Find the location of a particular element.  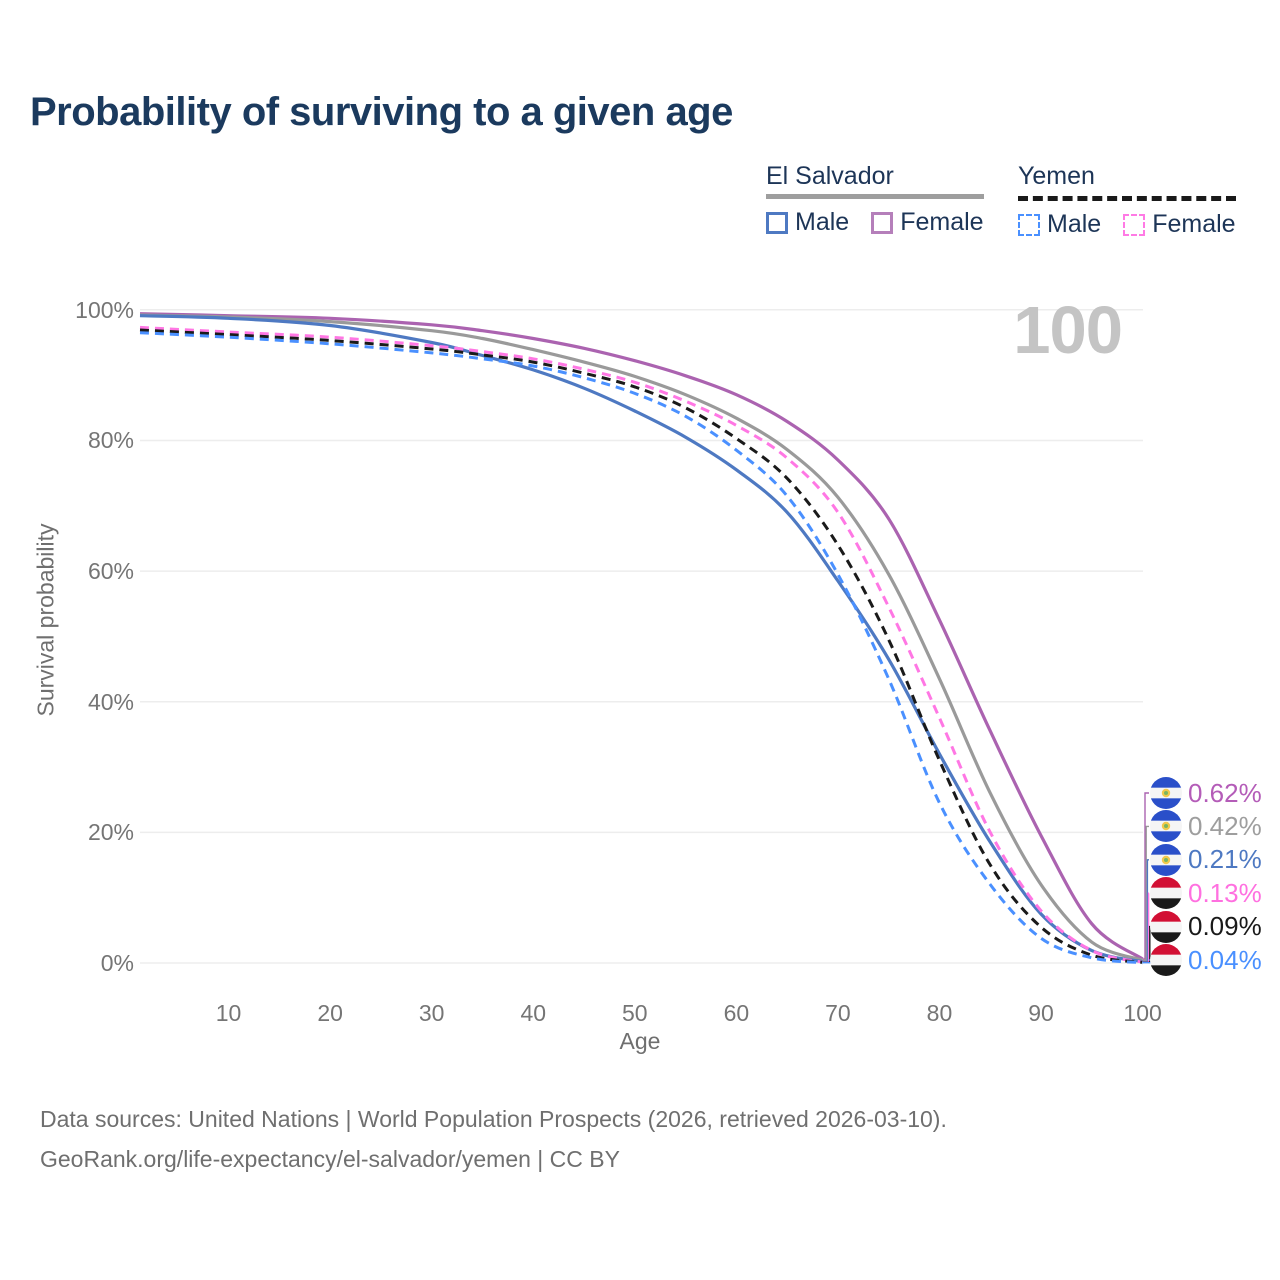

legend-item-el-salvador-female: Female is located at coordinates (927, 222).